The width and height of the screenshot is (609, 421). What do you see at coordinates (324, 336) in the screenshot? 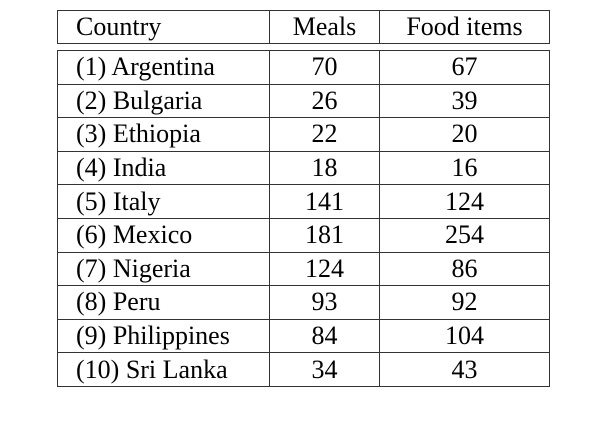
I see `meals-cell: 84` at bounding box center [324, 336].